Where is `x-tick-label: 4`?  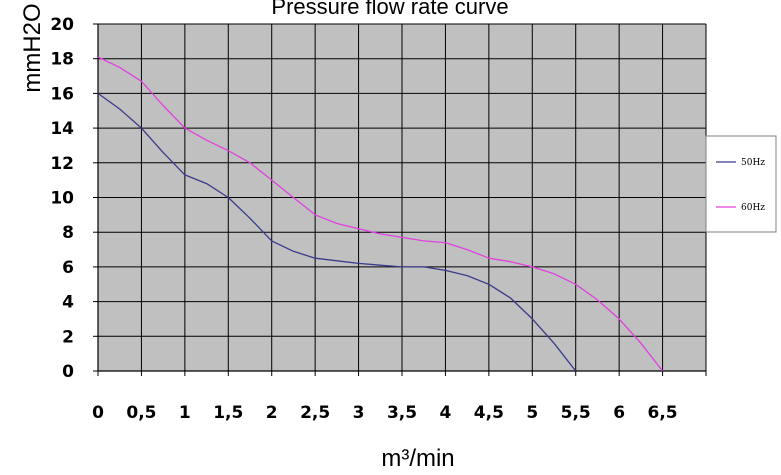
x-tick-label: 4 is located at coordinates (446, 413).